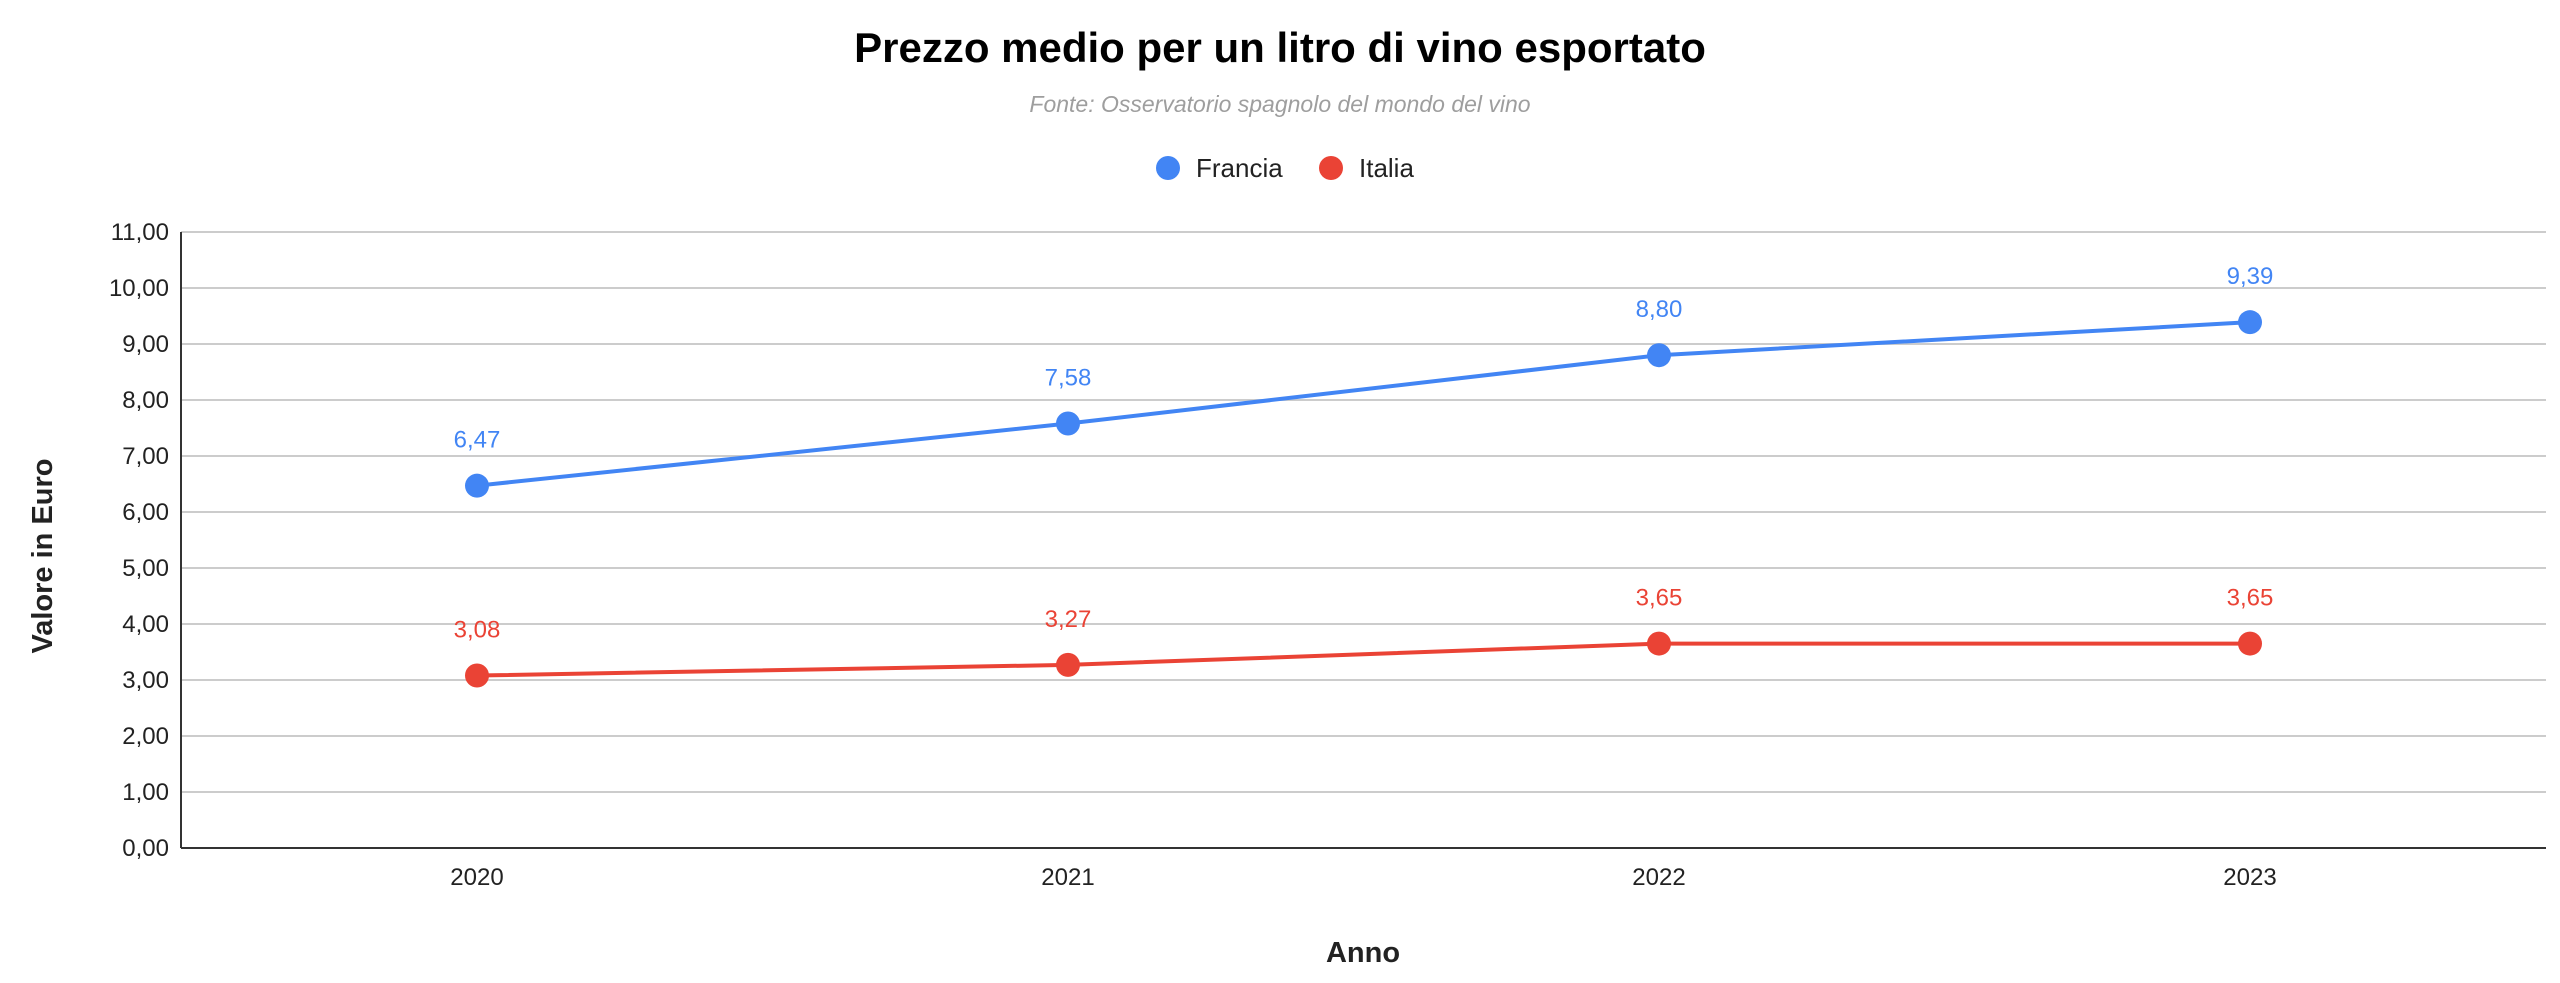  I want to click on y-tick-label: 7,00, so click(145, 456).